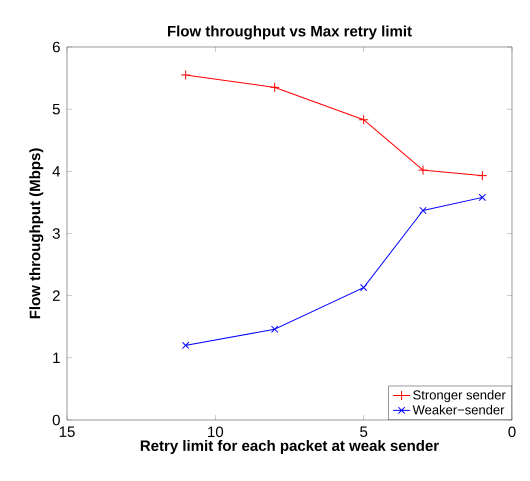 Image resolution: width=530 pixels, height=481 pixels. What do you see at coordinates (512, 432) in the screenshot?
I see `x-tick-label: 0` at bounding box center [512, 432].